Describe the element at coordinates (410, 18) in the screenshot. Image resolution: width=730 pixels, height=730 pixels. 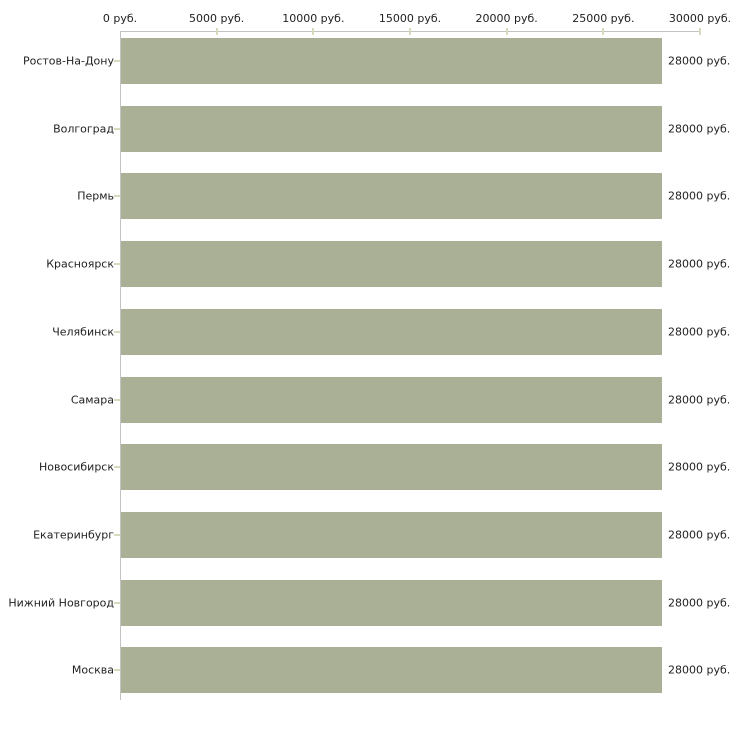
I see `x-axis-tick-label: 15000 руб.` at that location.